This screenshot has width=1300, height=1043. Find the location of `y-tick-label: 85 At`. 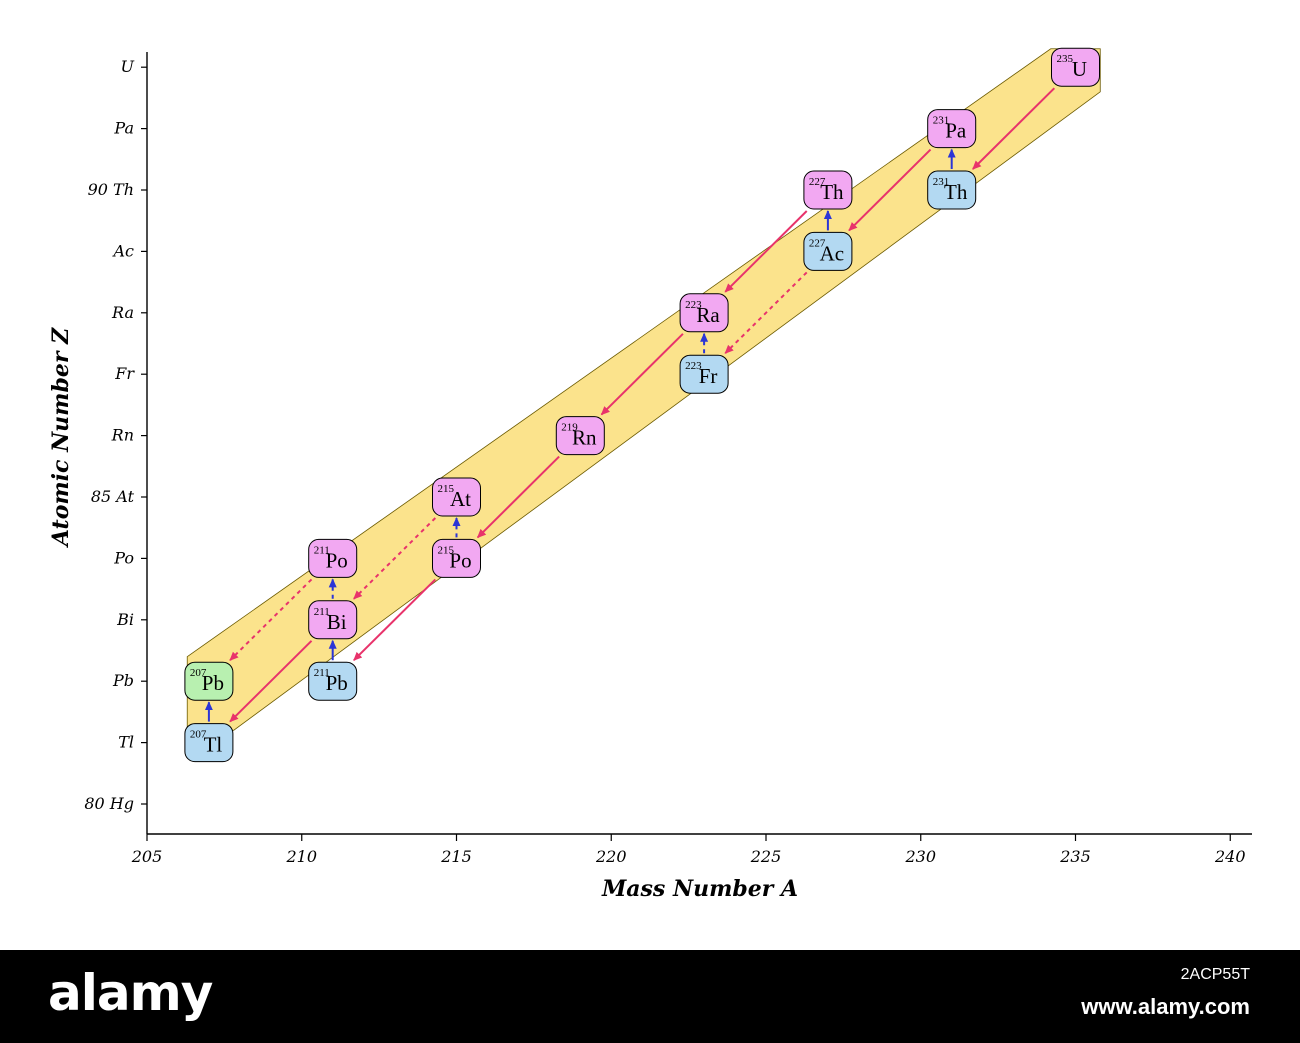

y-tick-label: 85 At is located at coordinates (113, 496).